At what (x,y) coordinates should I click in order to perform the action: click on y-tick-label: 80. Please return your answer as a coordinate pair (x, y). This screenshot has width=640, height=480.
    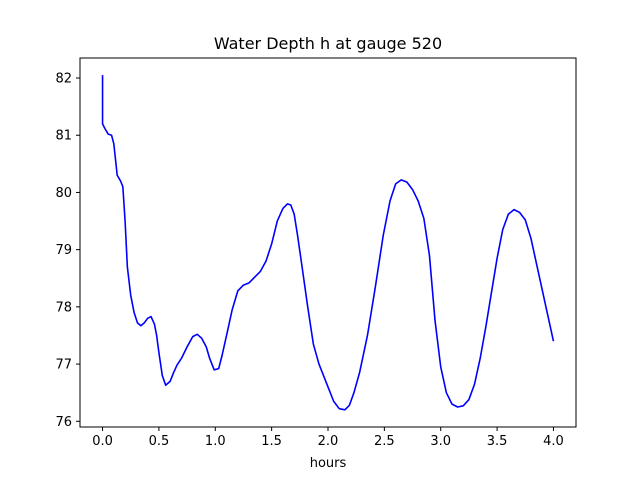
    Looking at the image, I should click on (63, 193).